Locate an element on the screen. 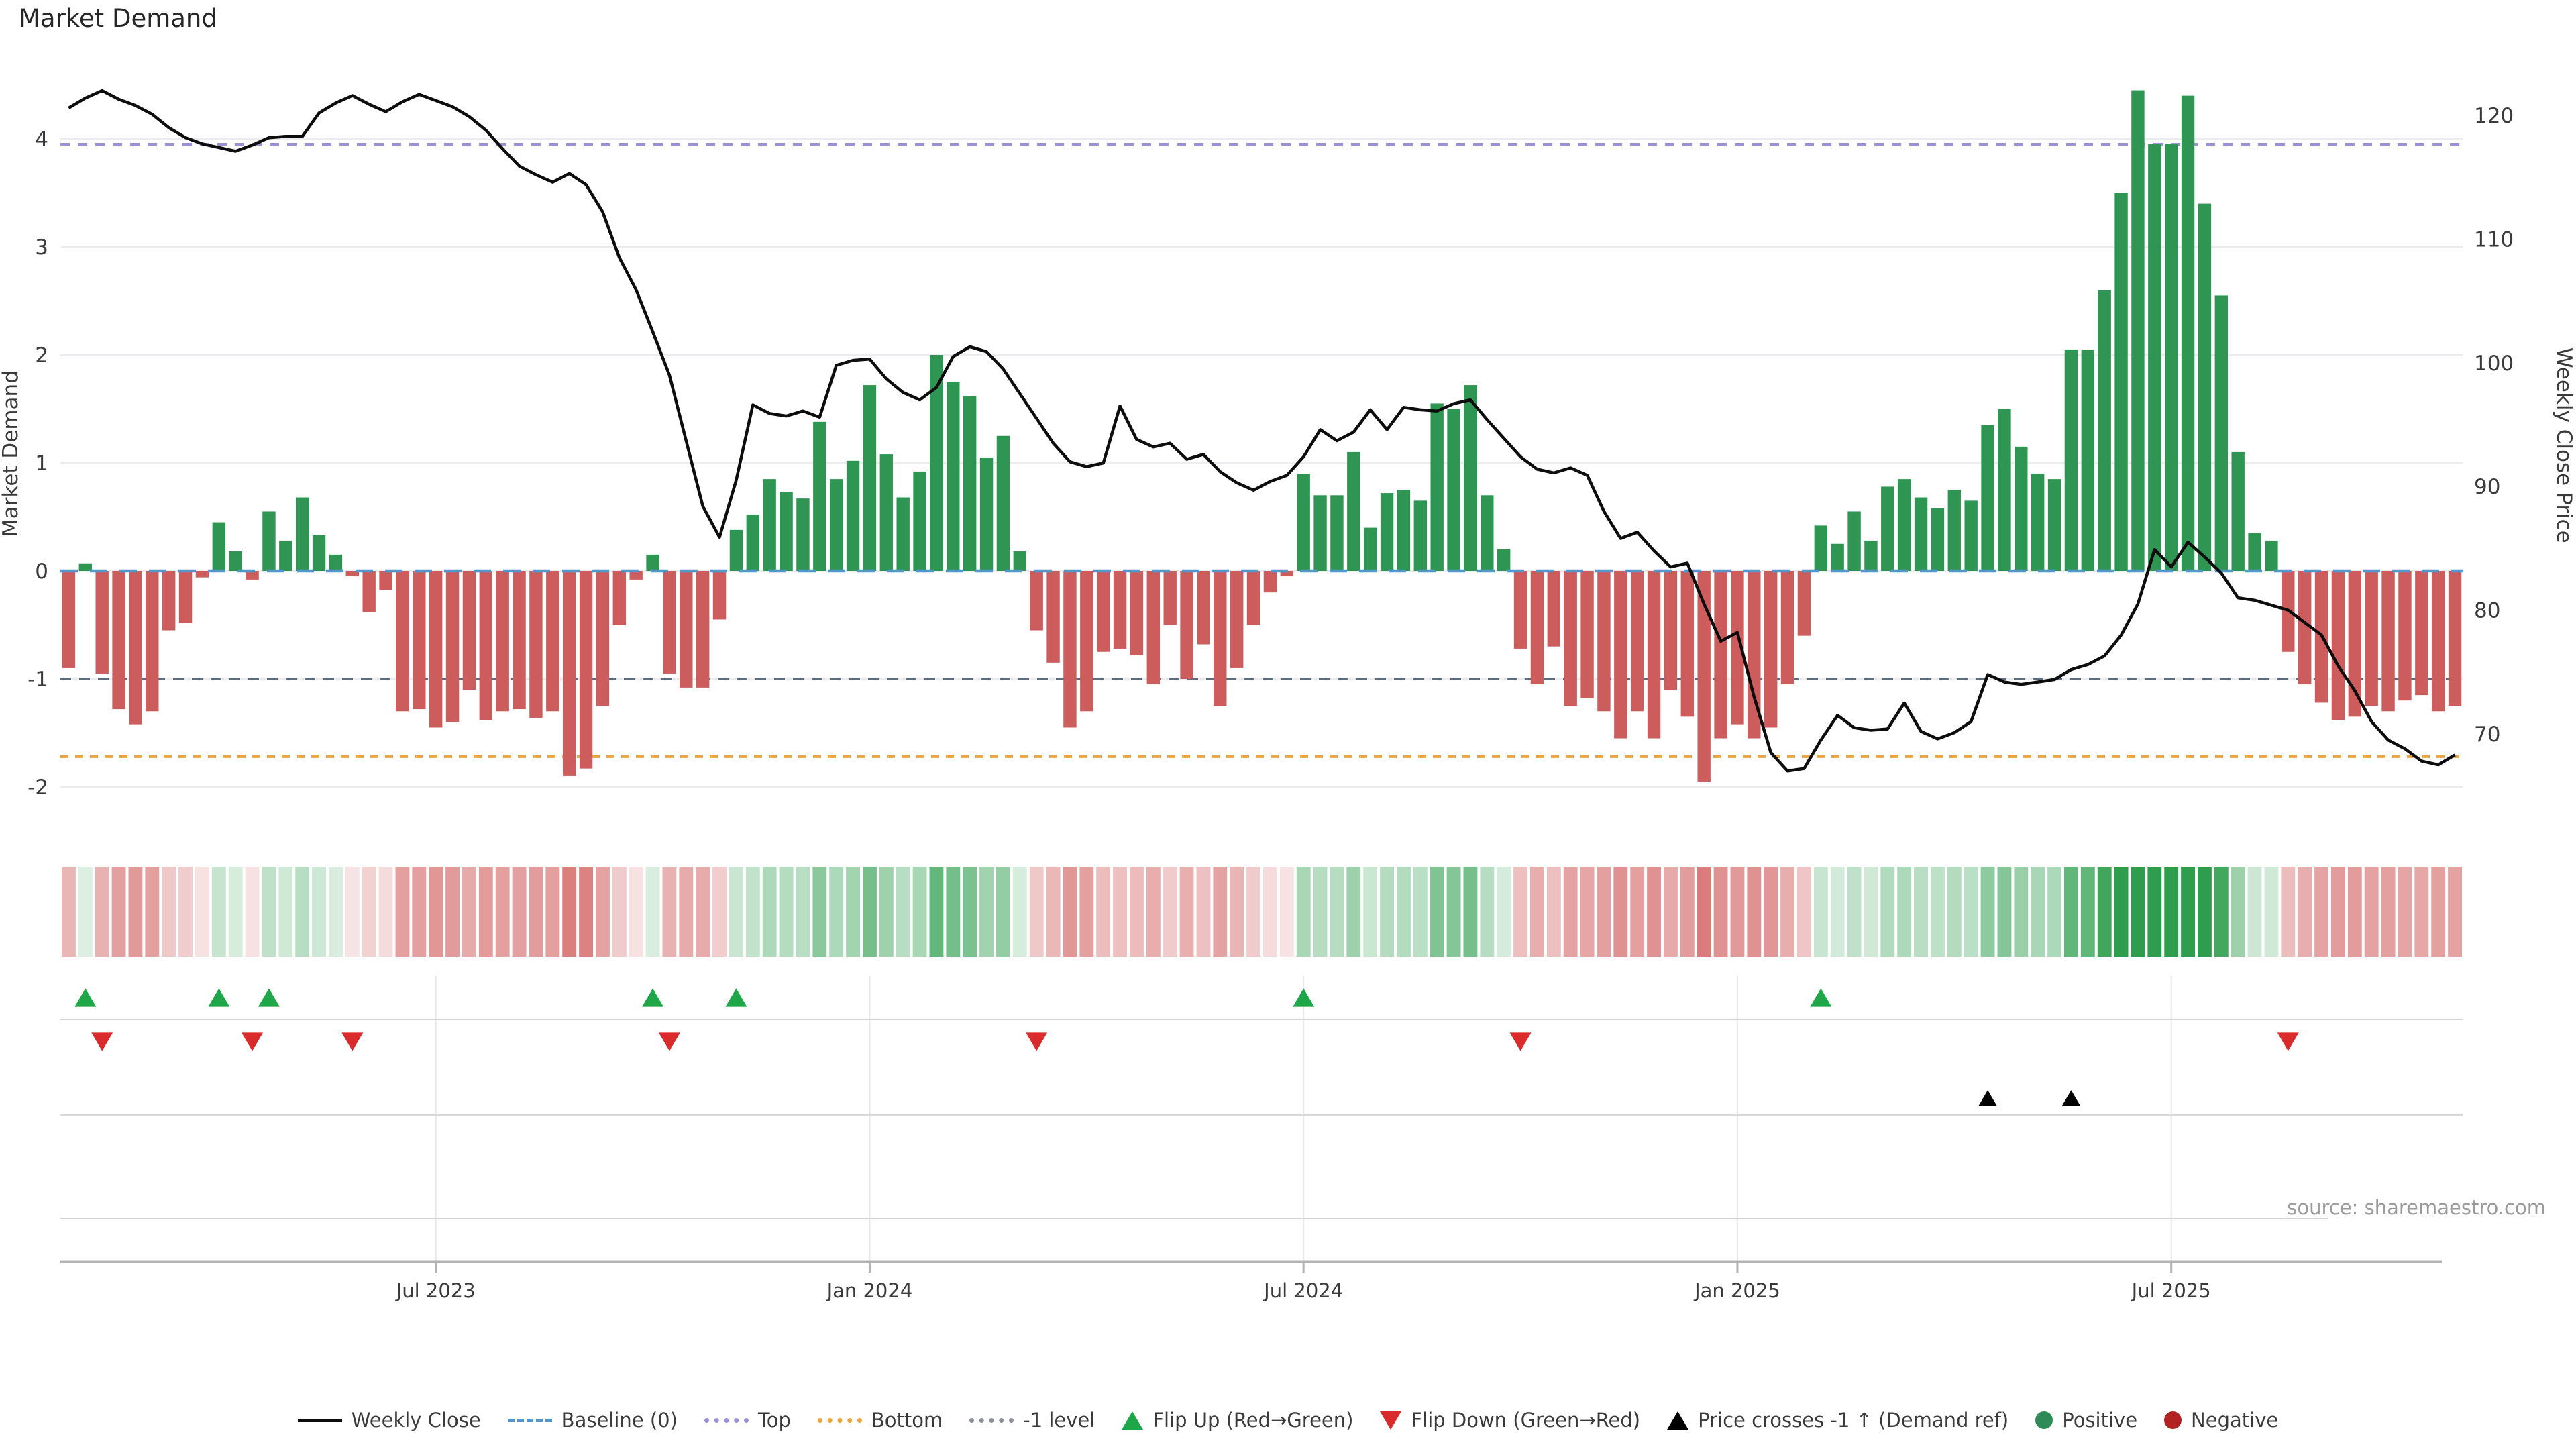  right-tick-label: 80 is located at coordinates (2487, 611).